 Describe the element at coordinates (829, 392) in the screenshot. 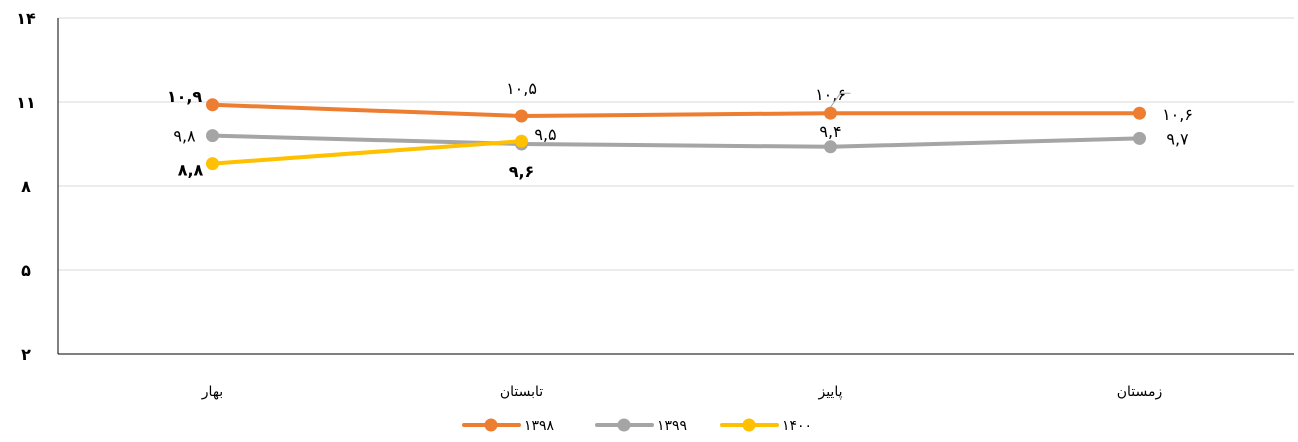

I see `x-tick-label: پاییز` at that location.